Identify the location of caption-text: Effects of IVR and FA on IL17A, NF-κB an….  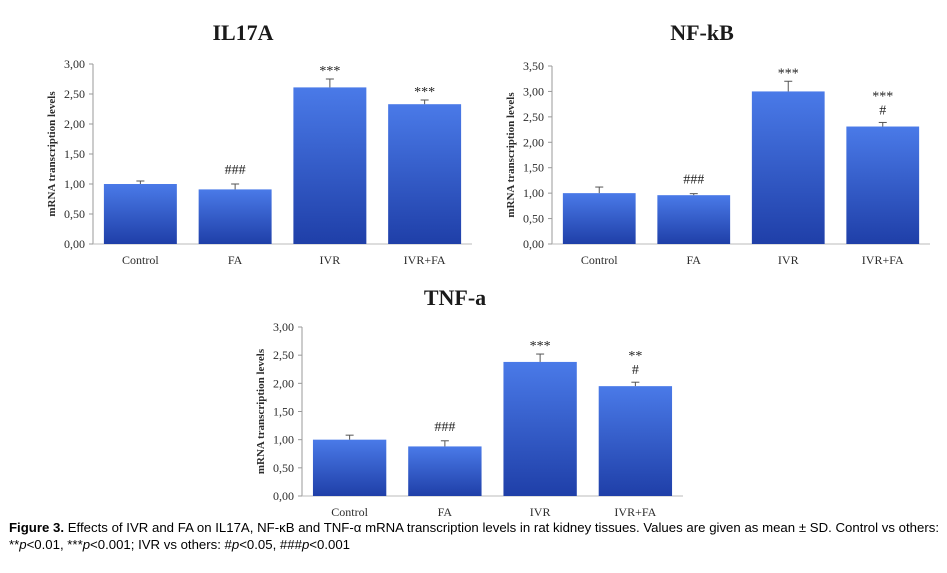
(474, 536).